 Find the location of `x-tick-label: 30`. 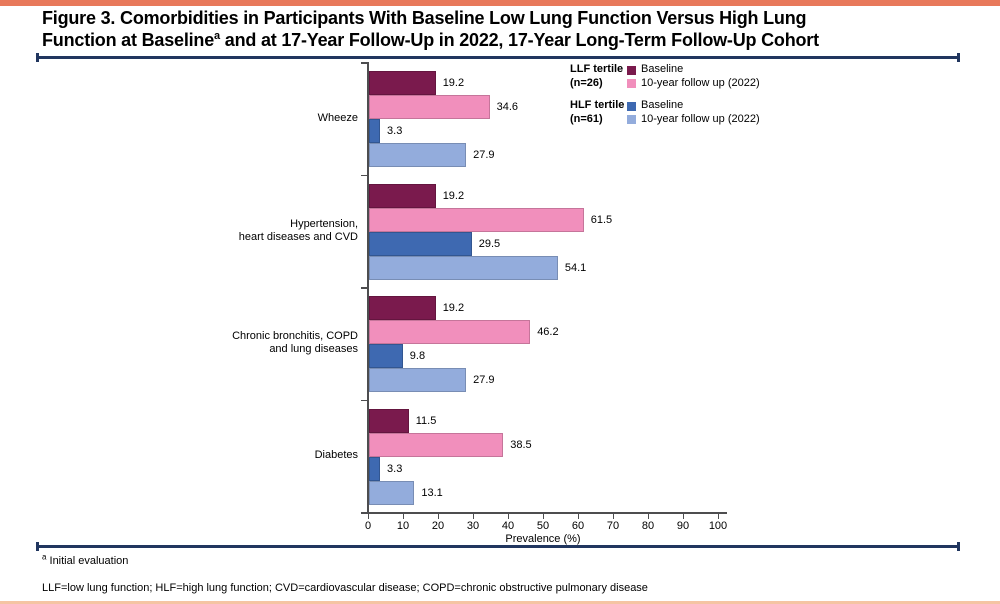

x-tick-label: 30 is located at coordinates (473, 526).